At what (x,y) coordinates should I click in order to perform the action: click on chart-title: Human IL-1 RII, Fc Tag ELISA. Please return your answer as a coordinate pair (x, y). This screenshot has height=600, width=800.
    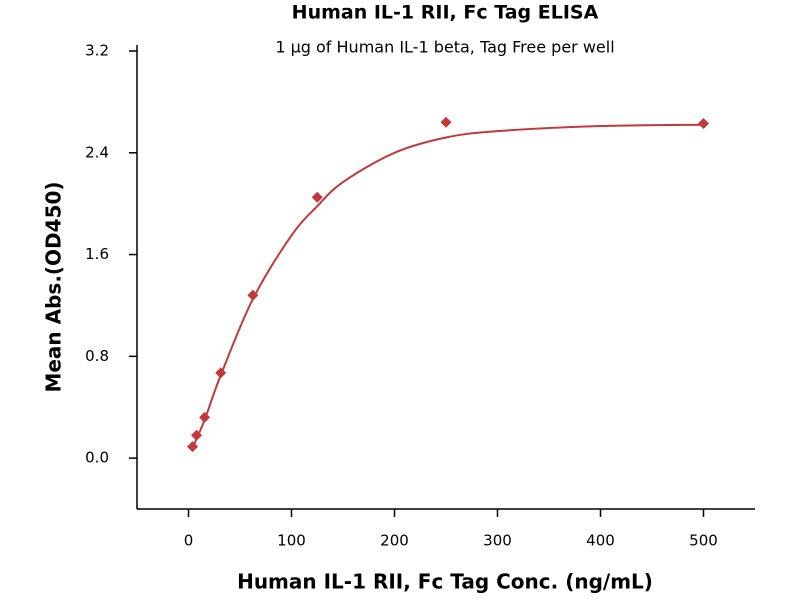
    Looking at the image, I should click on (445, 13).